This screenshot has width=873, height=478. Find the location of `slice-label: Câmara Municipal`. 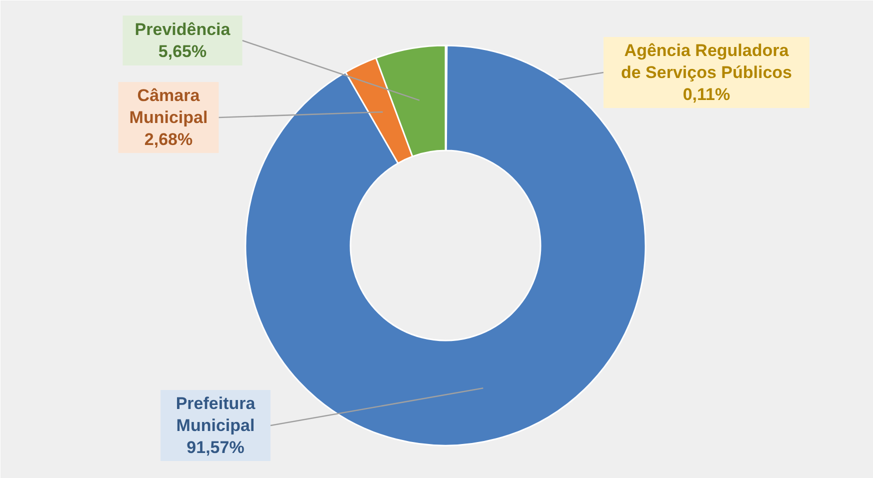

slice-label: Câmara Municipal is located at coordinates (168, 106).